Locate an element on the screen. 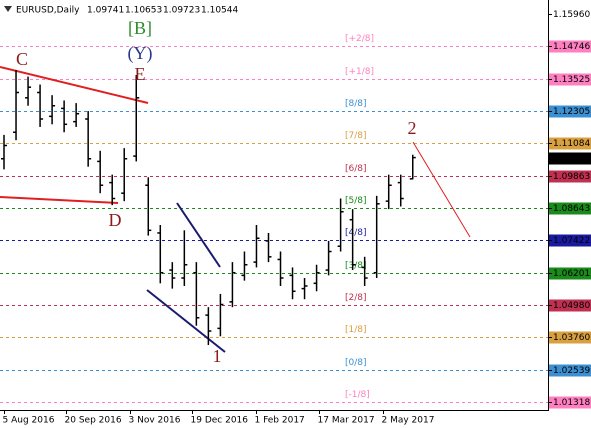 The width and height of the screenshot is (591, 428). level-name: [-1/8] is located at coordinates (357, 395).